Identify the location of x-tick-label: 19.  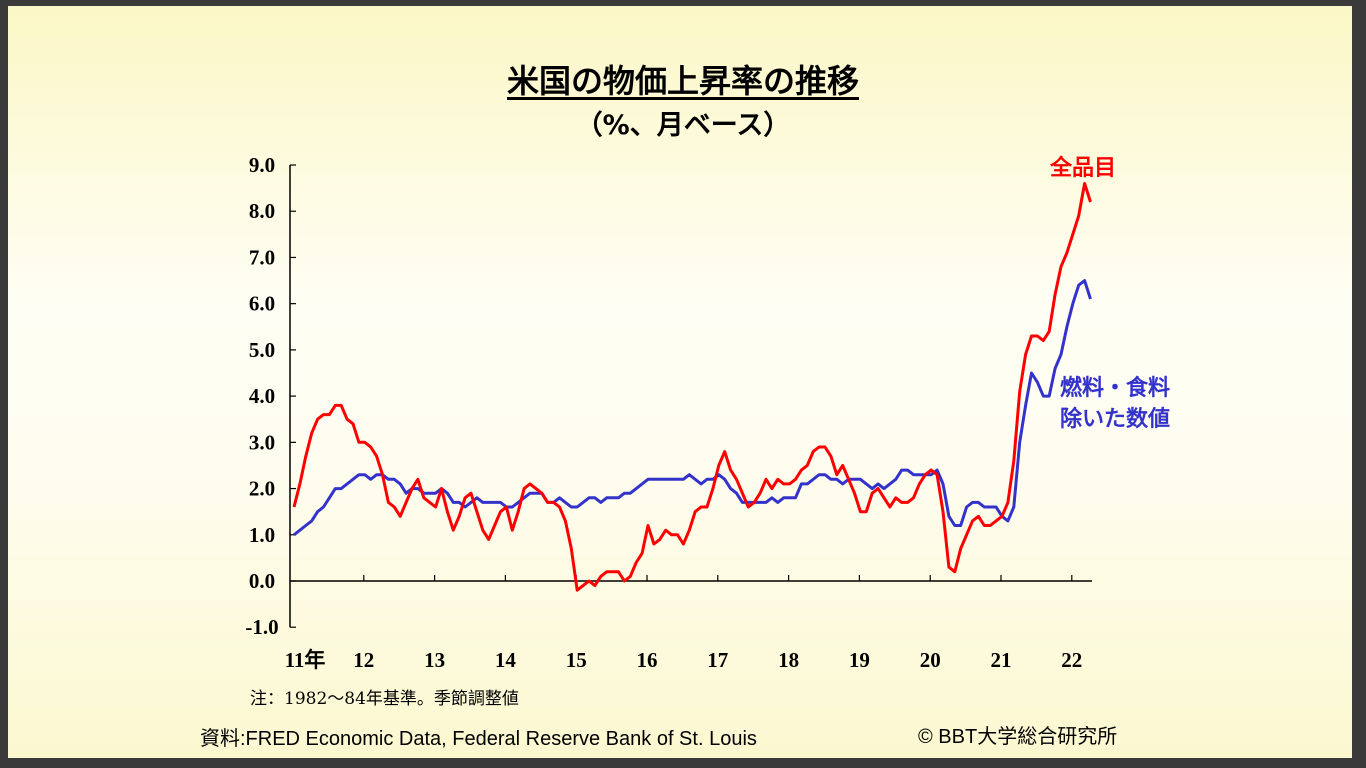
(859, 660).